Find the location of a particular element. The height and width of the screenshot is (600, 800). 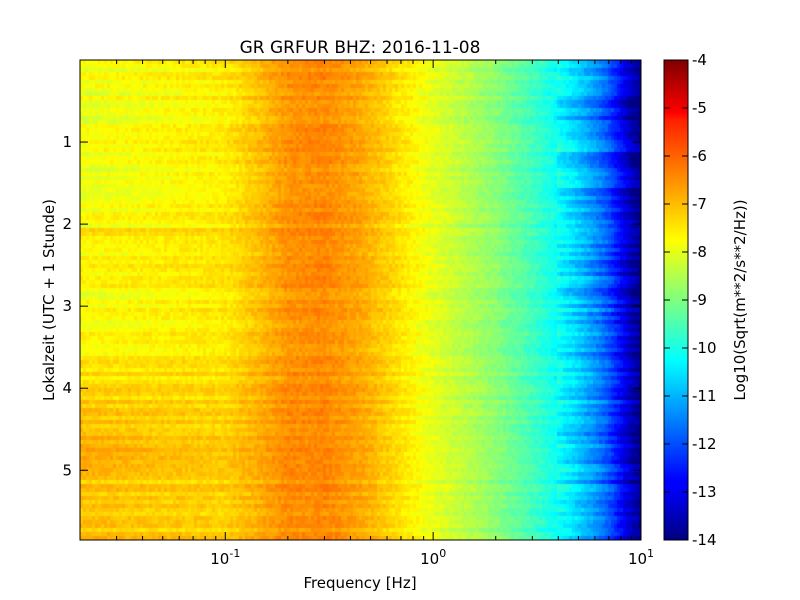

colorbar-tick-label: -13 is located at coordinates (704, 492).